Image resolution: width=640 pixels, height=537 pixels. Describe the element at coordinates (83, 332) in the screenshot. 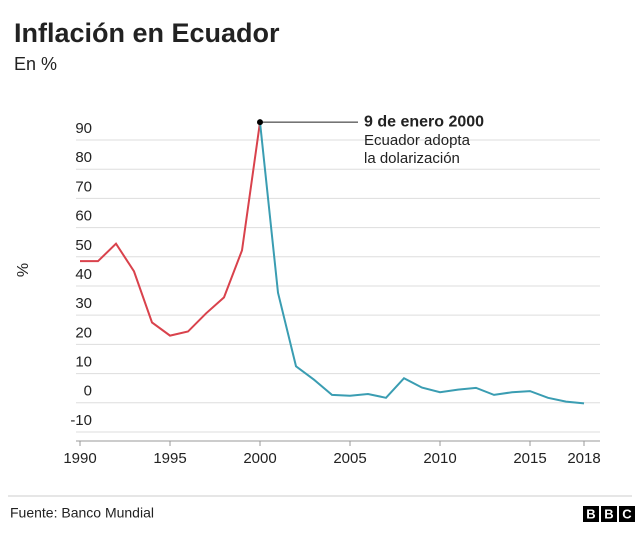

I see `y-tick-label: 20` at that location.